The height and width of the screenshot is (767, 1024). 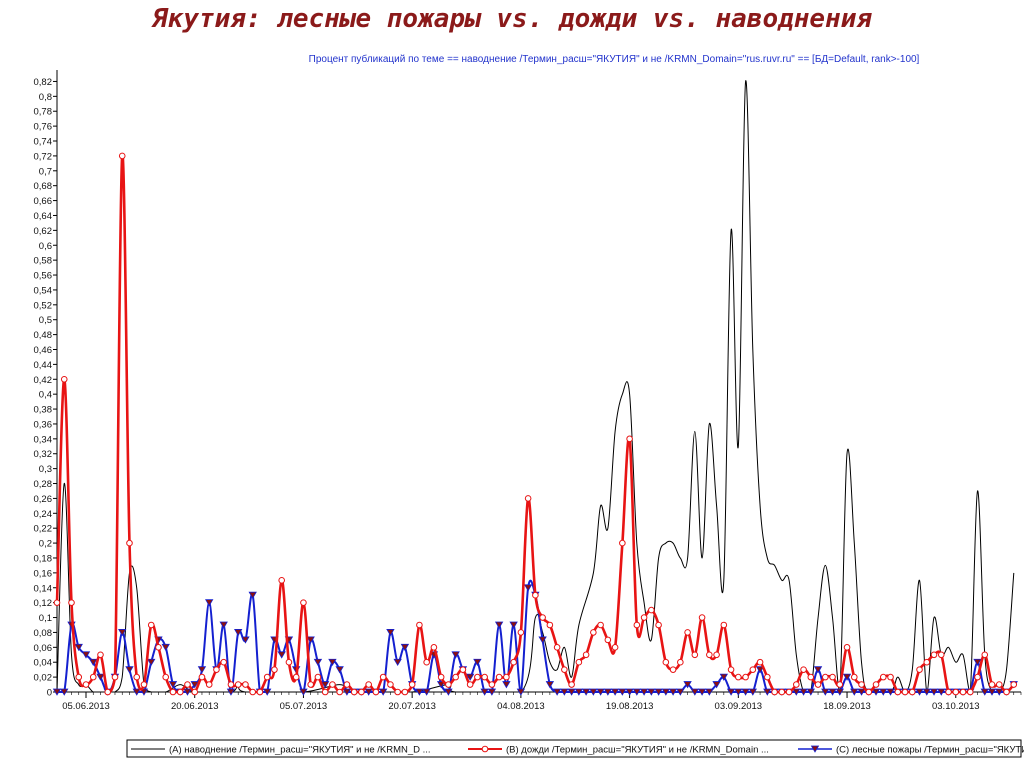 I want to click on x-tick-label: 05.07.2013, so click(x=304, y=706).